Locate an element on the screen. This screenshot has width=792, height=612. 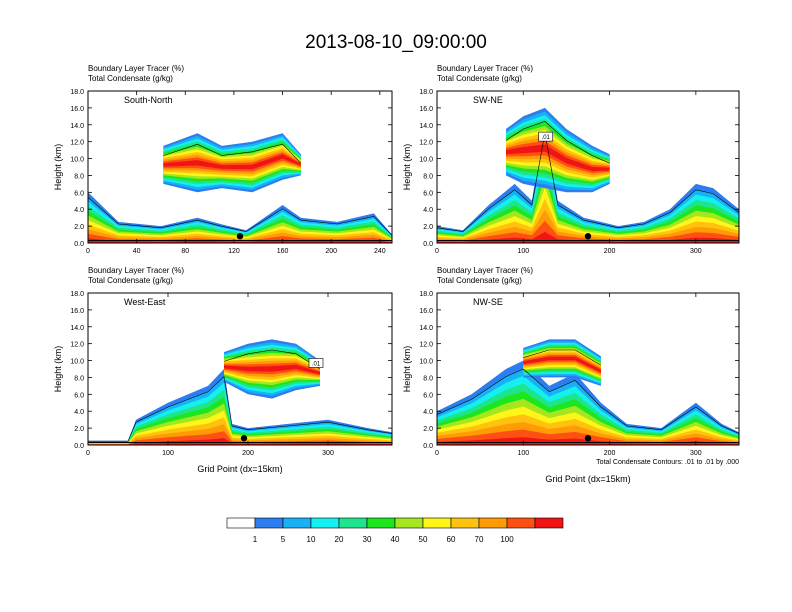
x-tick-label: 120 is located at coordinates (234, 251).